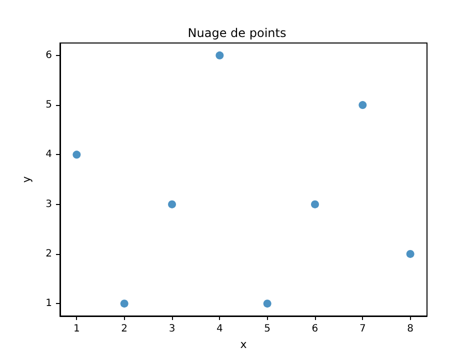  Describe the element at coordinates (172, 329) in the screenshot. I see `x-tick-label: 3` at that location.